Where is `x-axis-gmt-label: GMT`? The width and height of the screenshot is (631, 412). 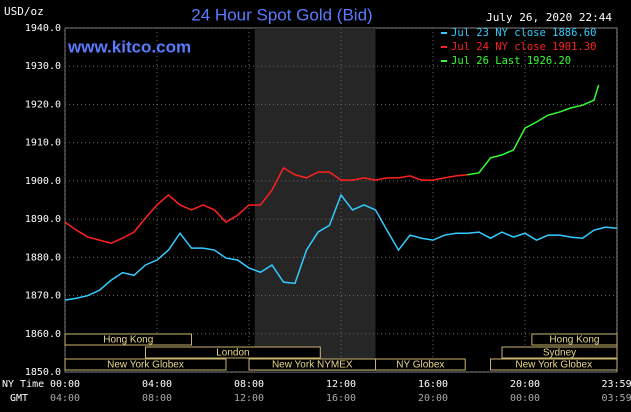
x-axis-gmt-label: GMT is located at coordinates (19, 398).